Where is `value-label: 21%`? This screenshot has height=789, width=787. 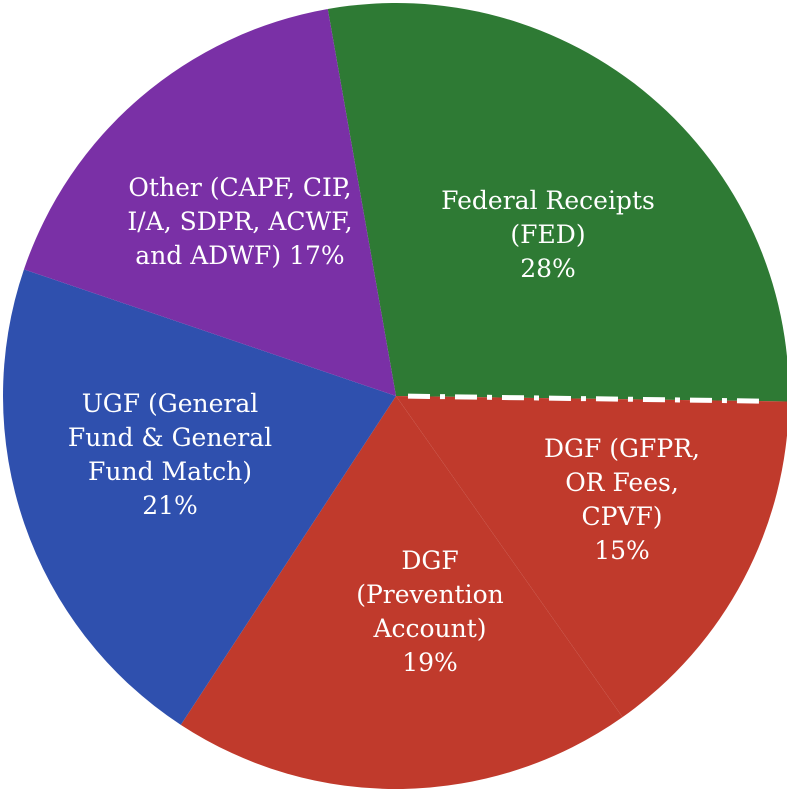 value-label: 21% is located at coordinates (170, 505).